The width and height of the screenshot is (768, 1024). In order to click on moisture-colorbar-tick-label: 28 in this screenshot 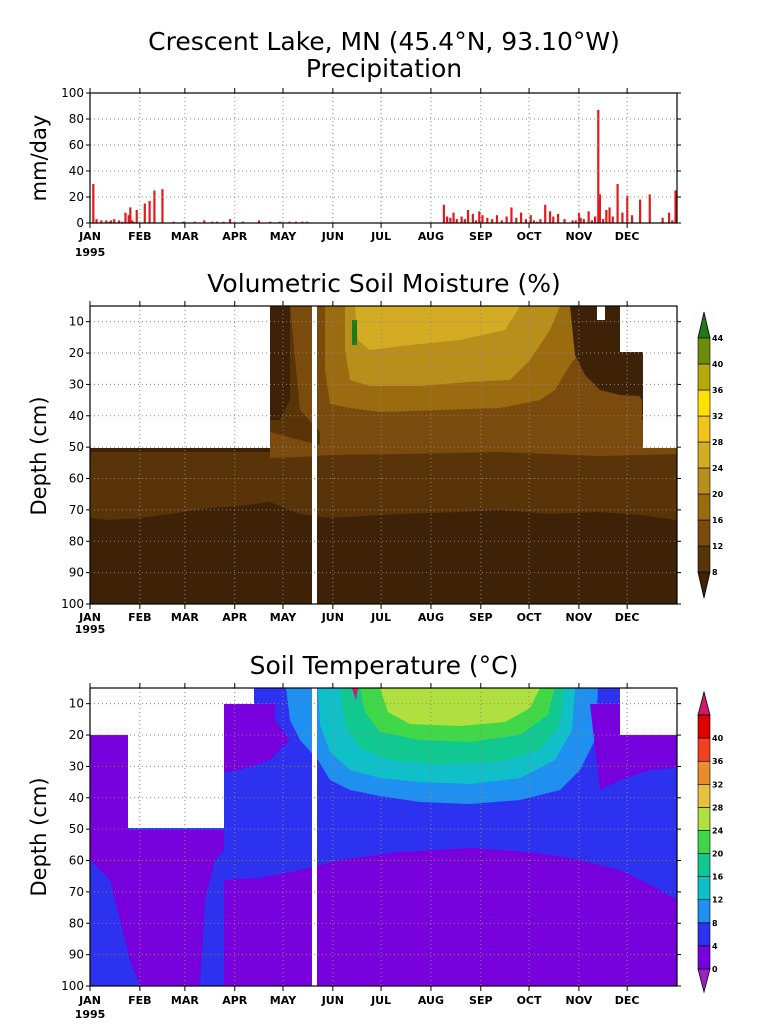, I will do `click(718, 442)`.